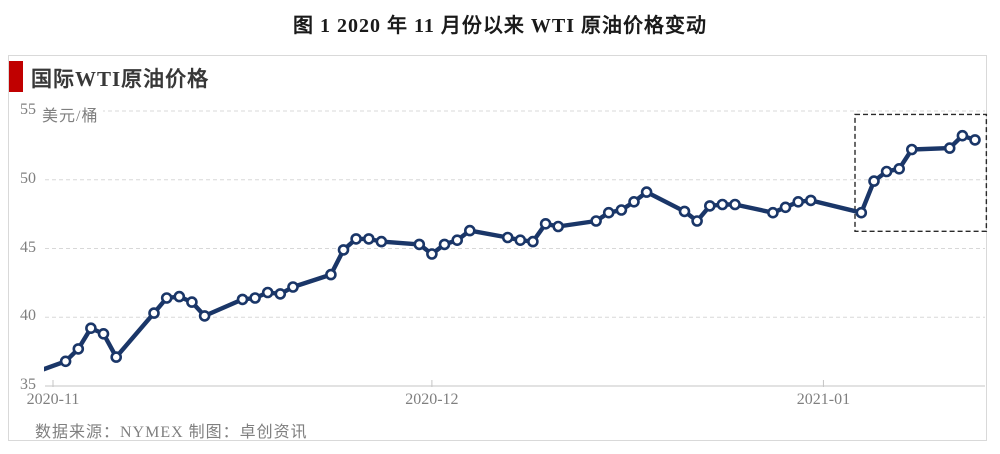  Describe the element at coordinates (823, 399) in the screenshot. I see `x-tick-label: 2021-01` at that location.